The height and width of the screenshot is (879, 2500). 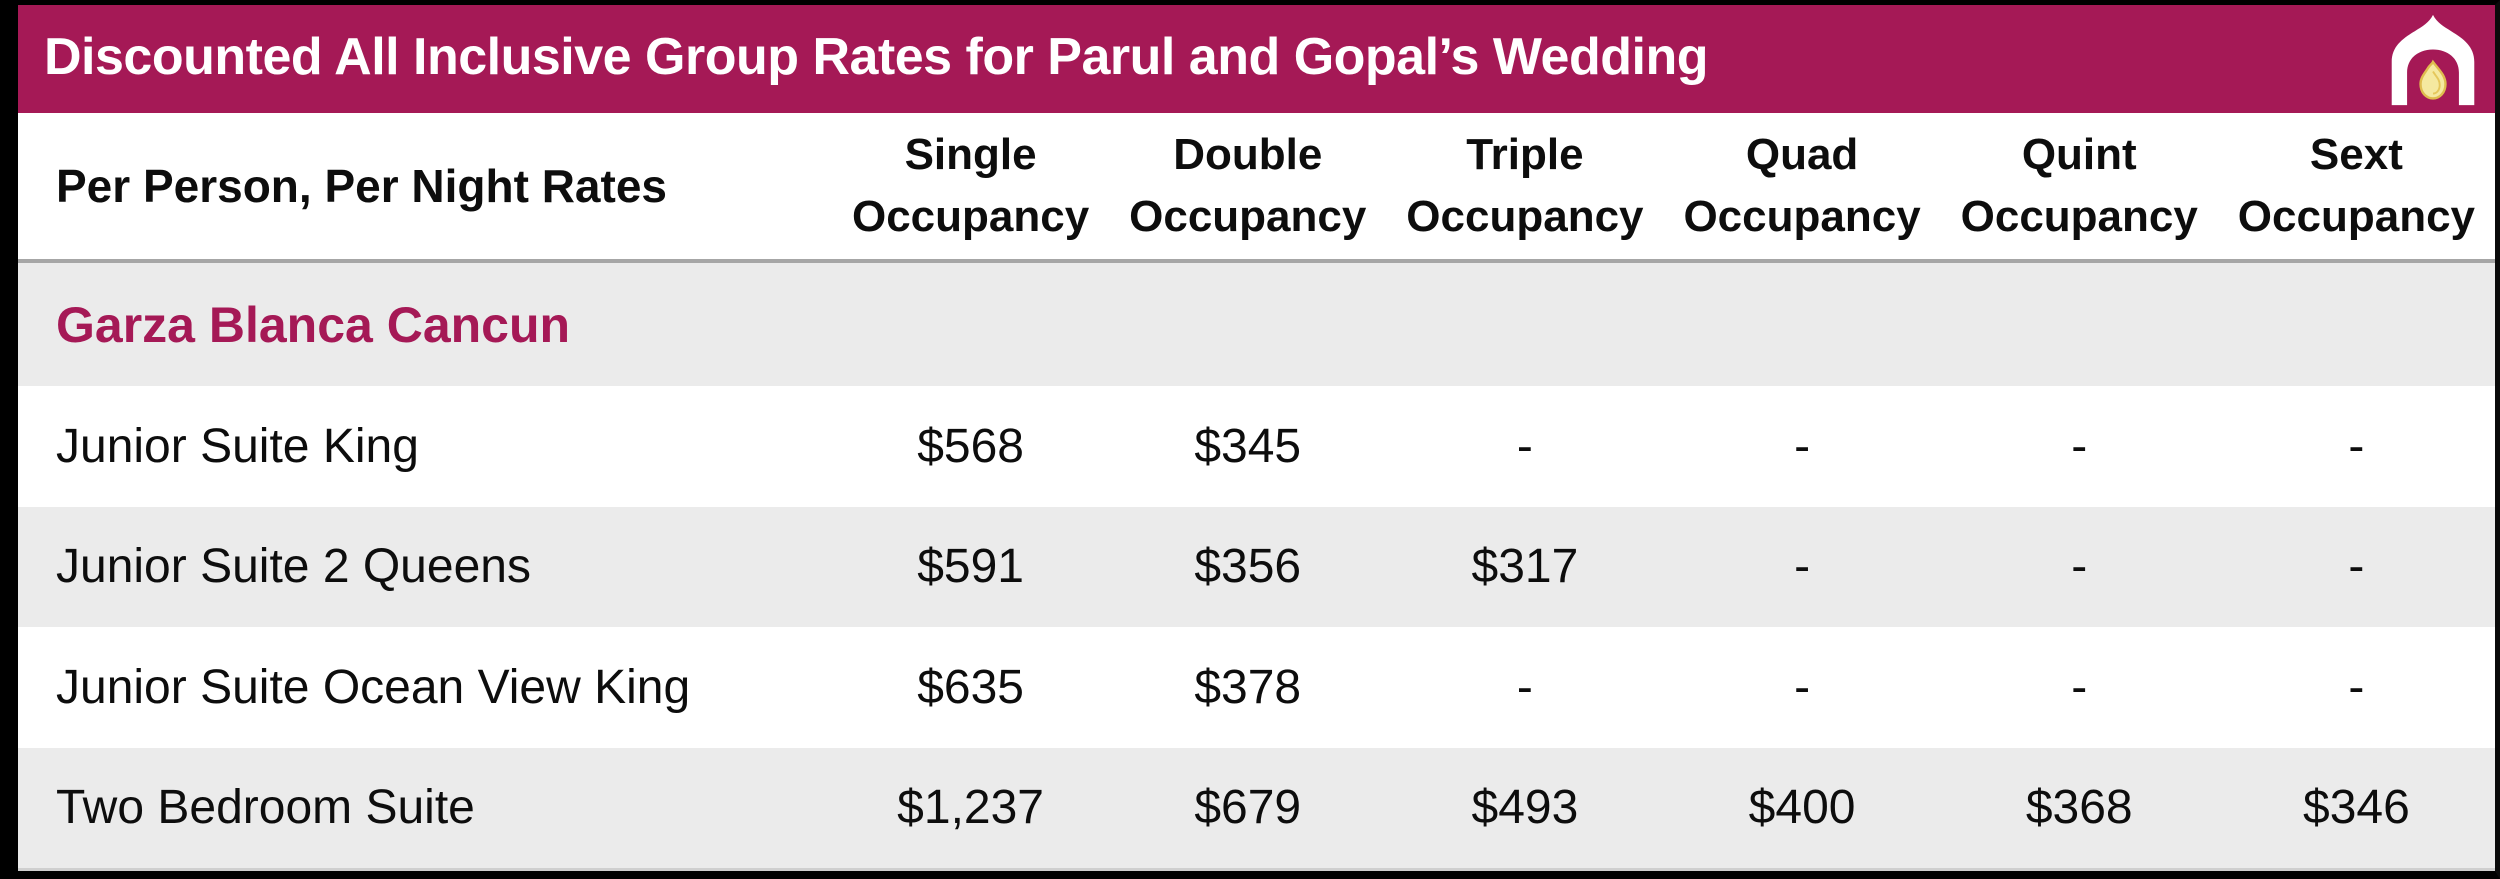 I want to click on section-row: Garza Blanca Cancun, so click(x=1256, y=324).